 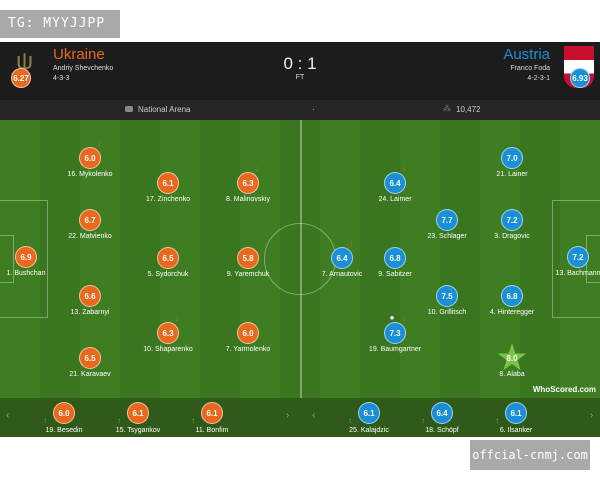 I want to click on player-name: 1. Bushchan, so click(x=26, y=273).